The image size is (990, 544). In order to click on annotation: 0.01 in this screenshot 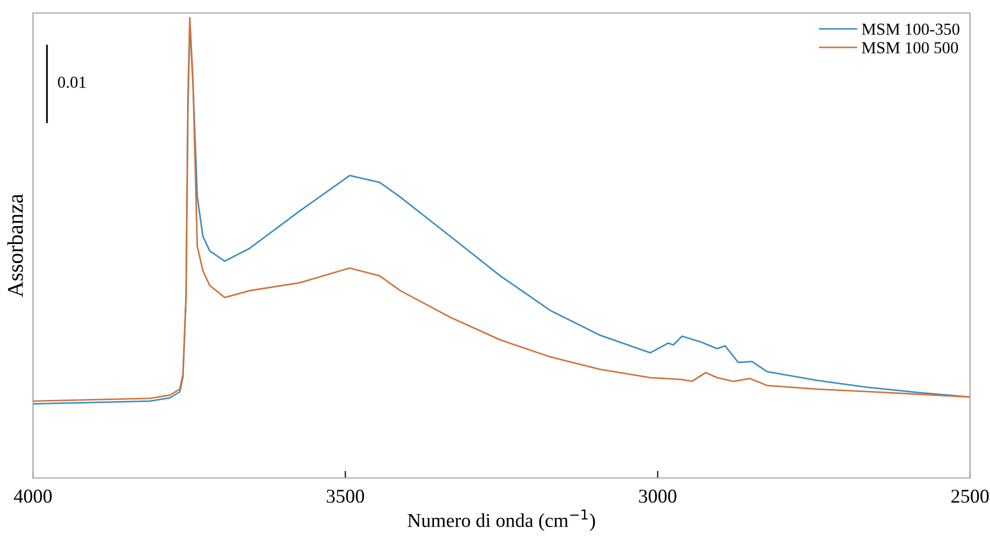, I will do `click(72, 82)`.